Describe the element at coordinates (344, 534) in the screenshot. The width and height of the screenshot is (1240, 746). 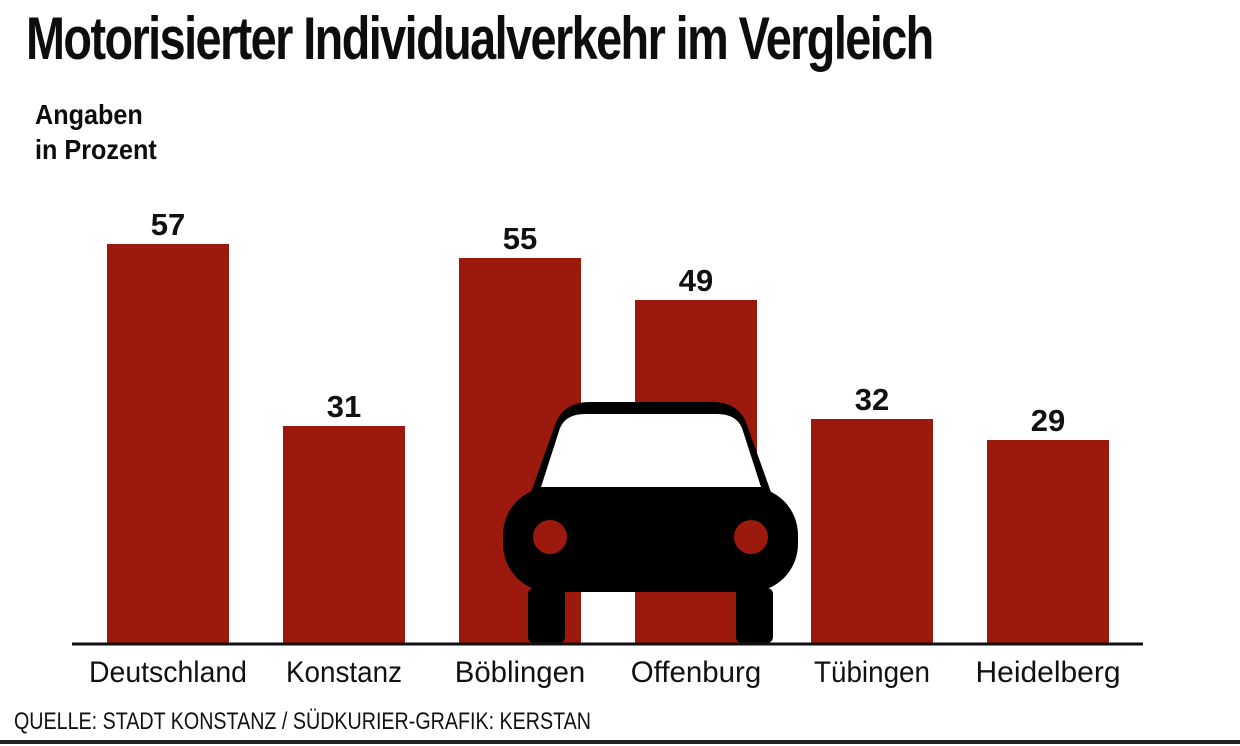
I see `bar-konstanz` at that location.